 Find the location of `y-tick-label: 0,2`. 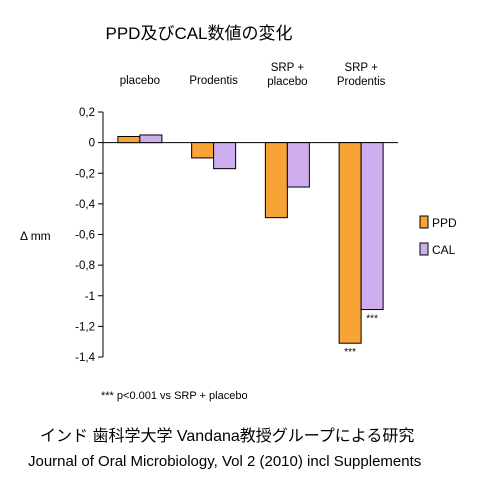

y-tick-label: 0,2 is located at coordinates (87, 113).